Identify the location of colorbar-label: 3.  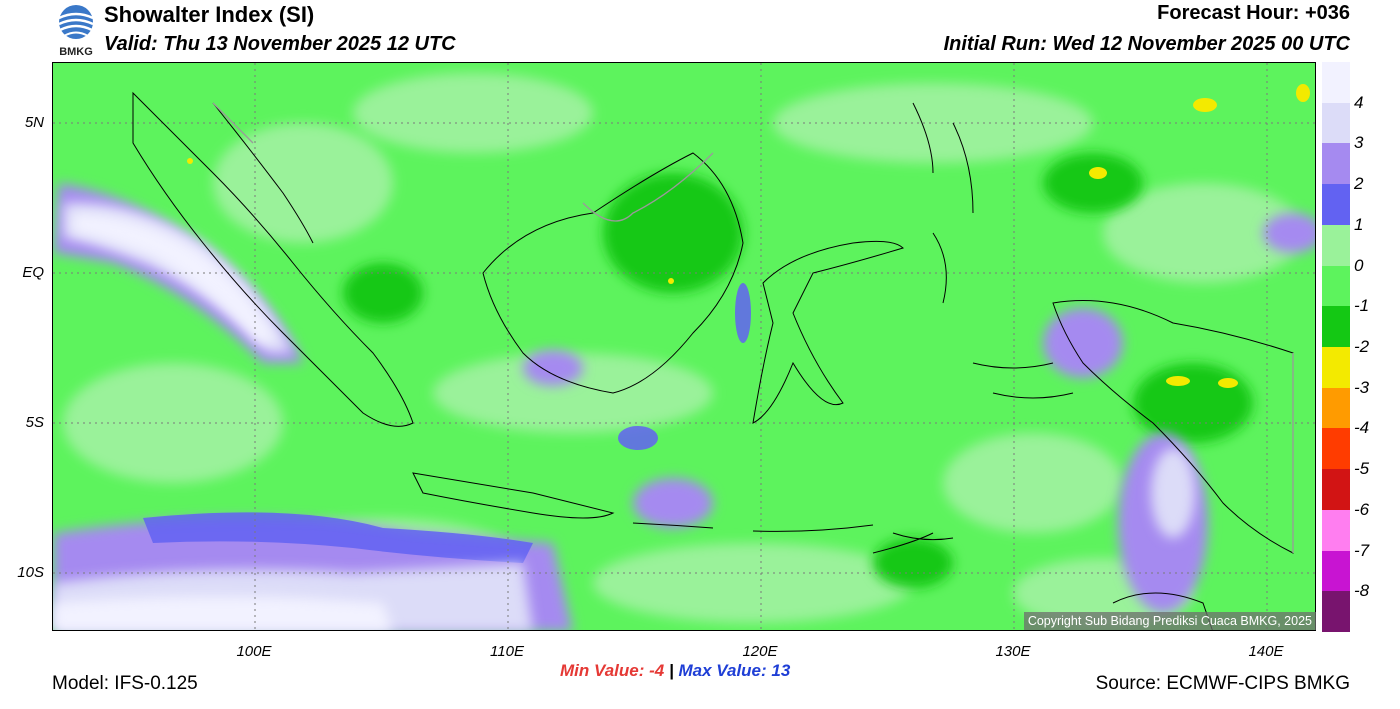
(1359, 143).